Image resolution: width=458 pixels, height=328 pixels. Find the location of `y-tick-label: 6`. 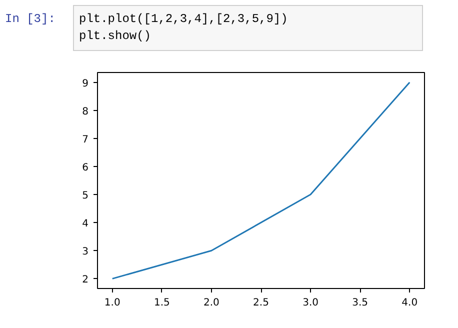

y-tick-label: 6 is located at coordinates (85, 168).